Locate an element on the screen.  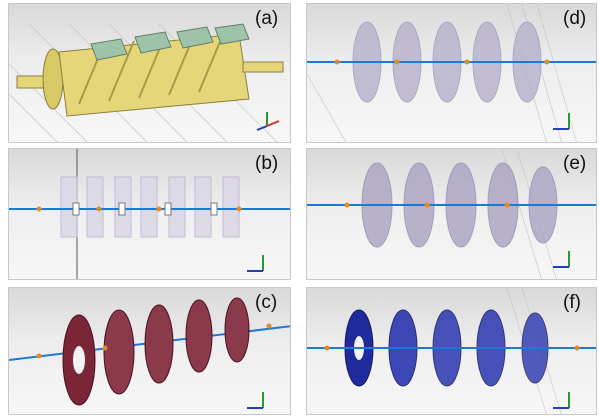
axis-triad-f is located at coordinates (561, 400).